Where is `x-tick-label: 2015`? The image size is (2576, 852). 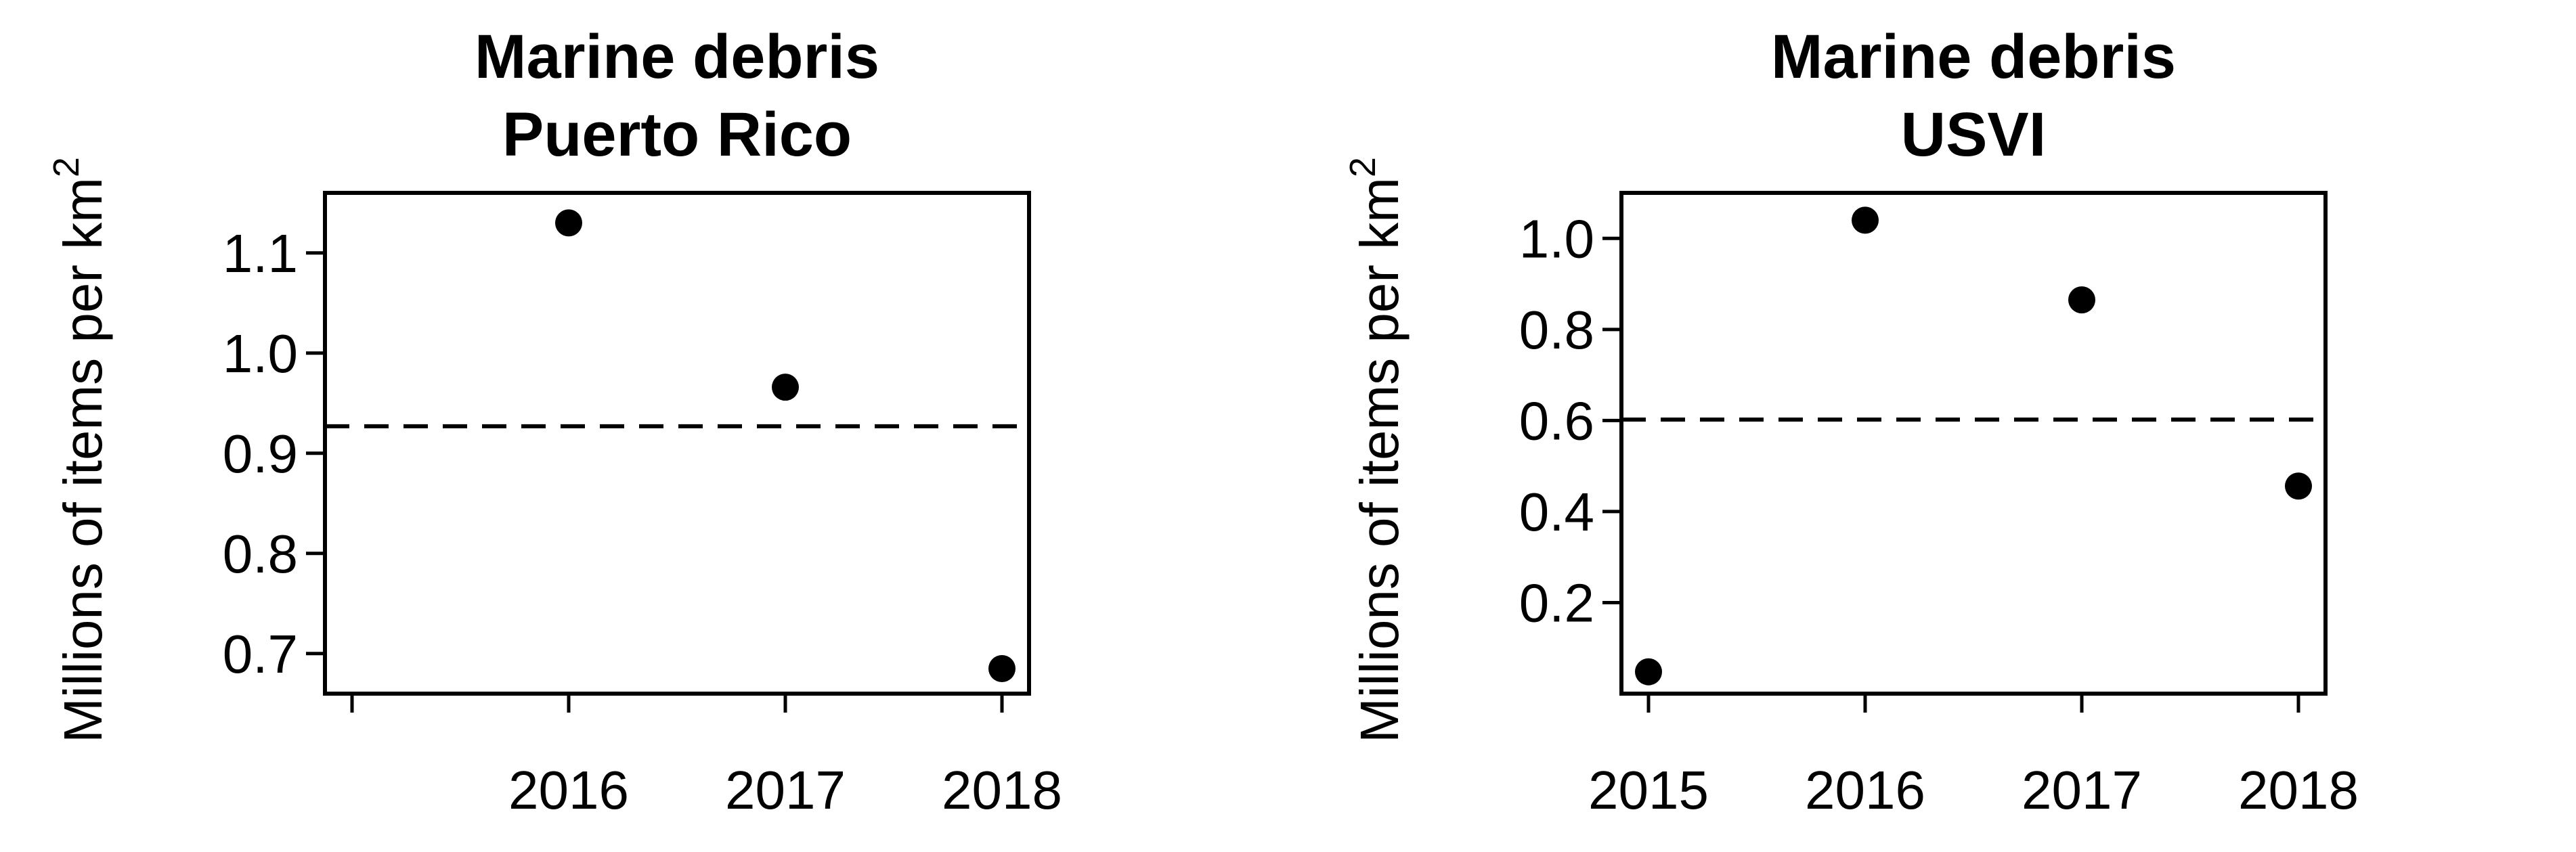 x-tick-label: 2015 is located at coordinates (1648, 790).